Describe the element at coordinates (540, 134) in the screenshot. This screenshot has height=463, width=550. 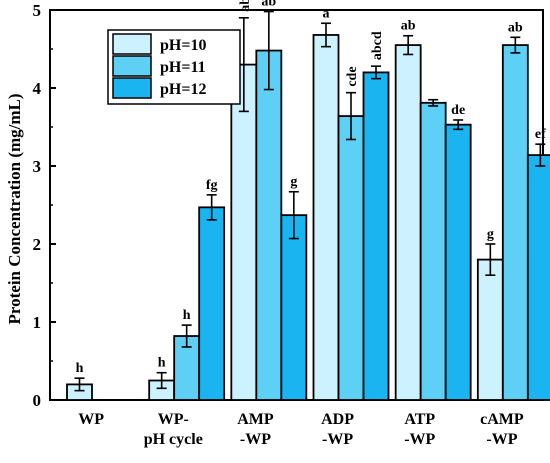
I see `significance-label: ef` at that location.